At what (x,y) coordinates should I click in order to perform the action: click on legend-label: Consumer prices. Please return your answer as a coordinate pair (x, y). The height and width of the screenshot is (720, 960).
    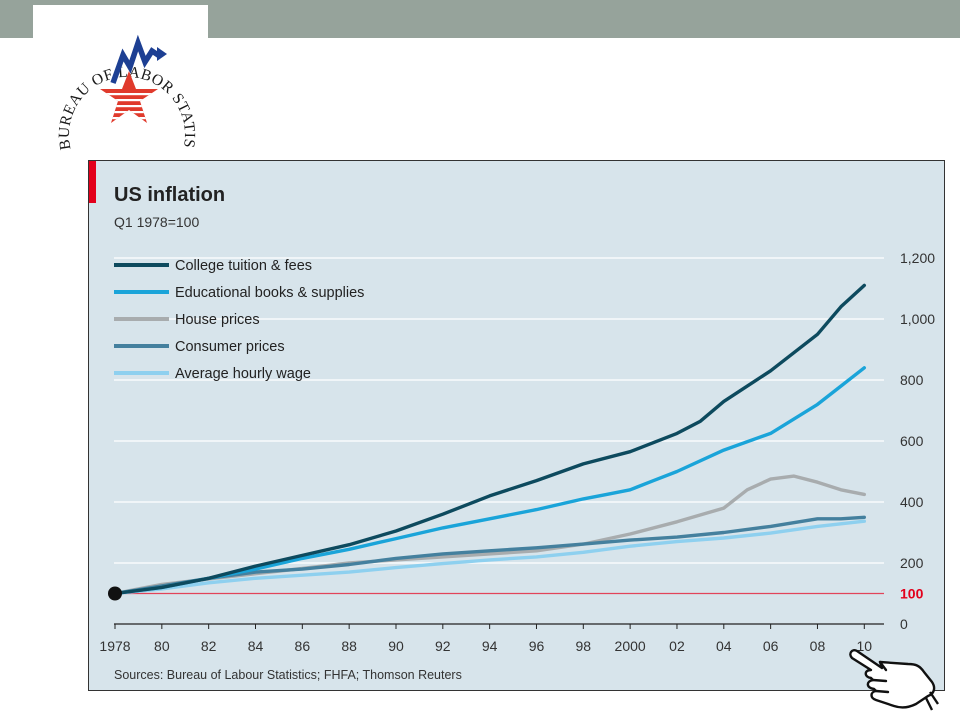
    Looking at the image, I should click on (230, 347).